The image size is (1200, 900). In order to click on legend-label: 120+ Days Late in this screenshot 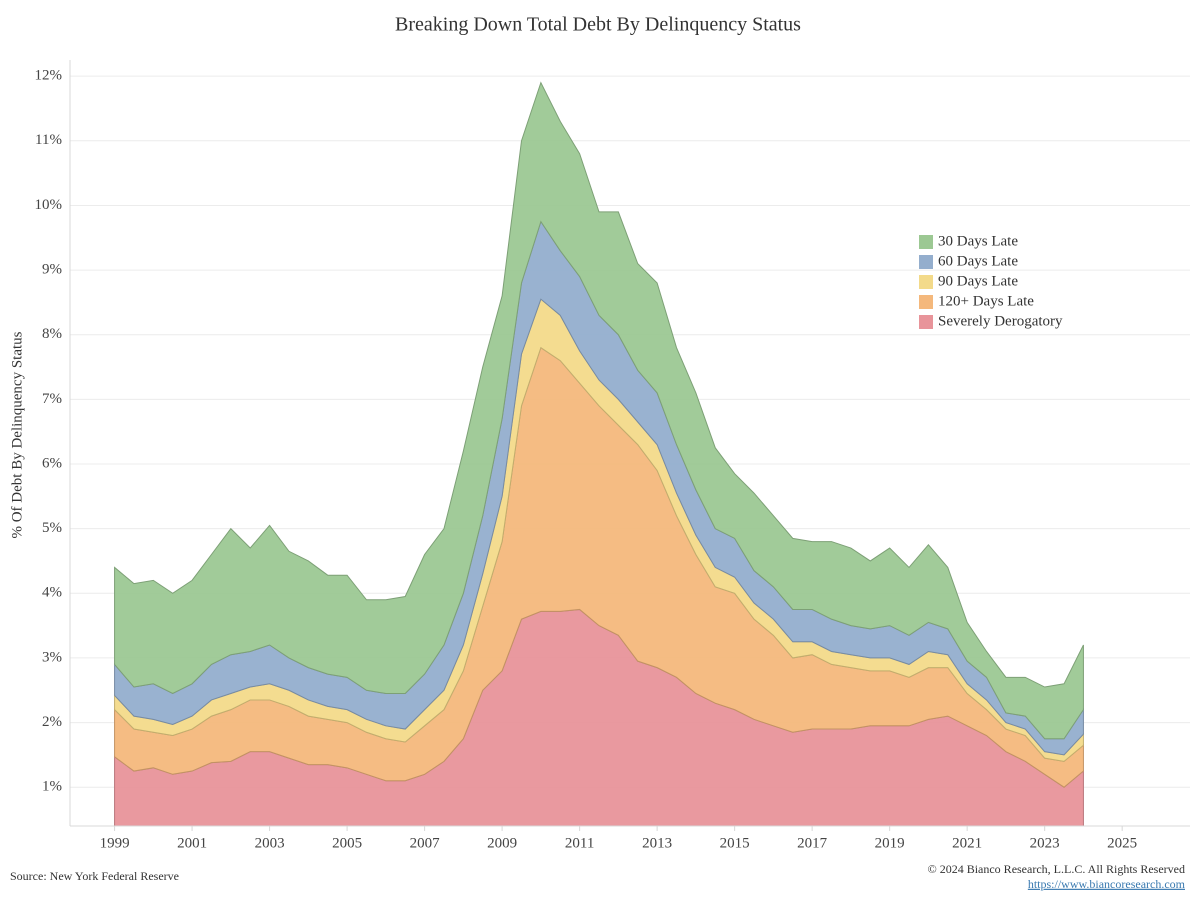, I will do `click(986, 301)`.